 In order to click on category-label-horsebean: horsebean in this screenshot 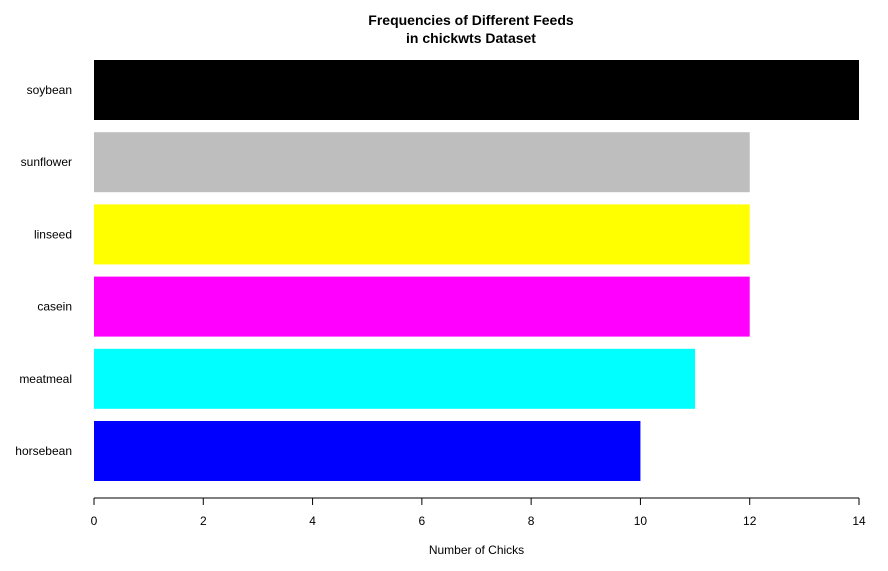, I will do `click(43, 451)`.